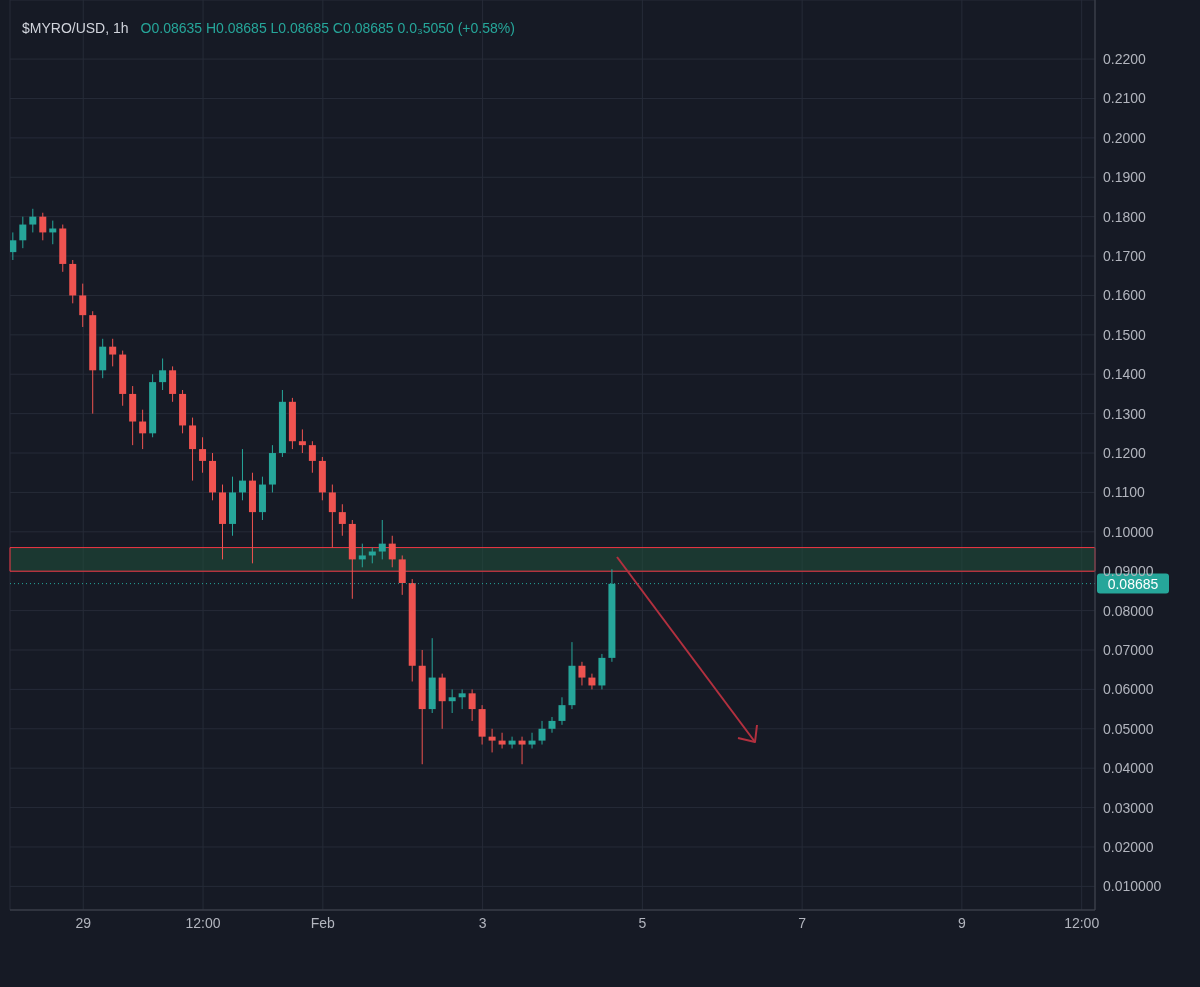 The image size is (1200, 987). What do you see at coordinates (1128, 807) in the screenshot?
I see `y-tick-label: 0.03000` at bounding box center [1128, 807].